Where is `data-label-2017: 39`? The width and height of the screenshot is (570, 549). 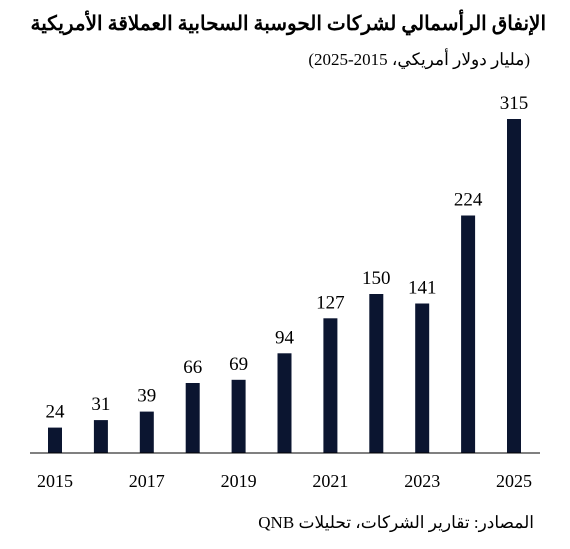 data-label-2017: 39 is located at coordinates (146, 396).